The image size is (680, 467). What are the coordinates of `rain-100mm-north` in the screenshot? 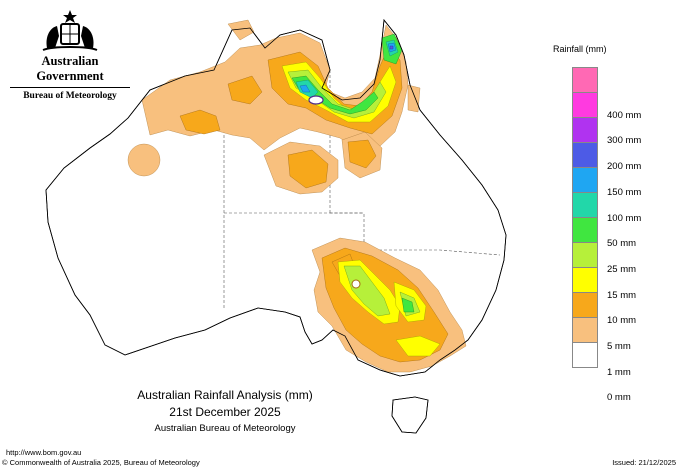 It's located at (305, 88).